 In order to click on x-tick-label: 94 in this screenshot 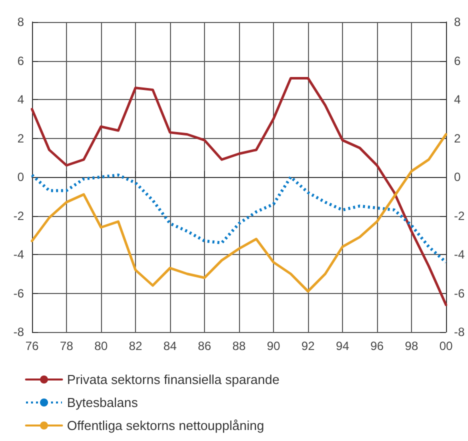, I will do `click(343, 346)`.